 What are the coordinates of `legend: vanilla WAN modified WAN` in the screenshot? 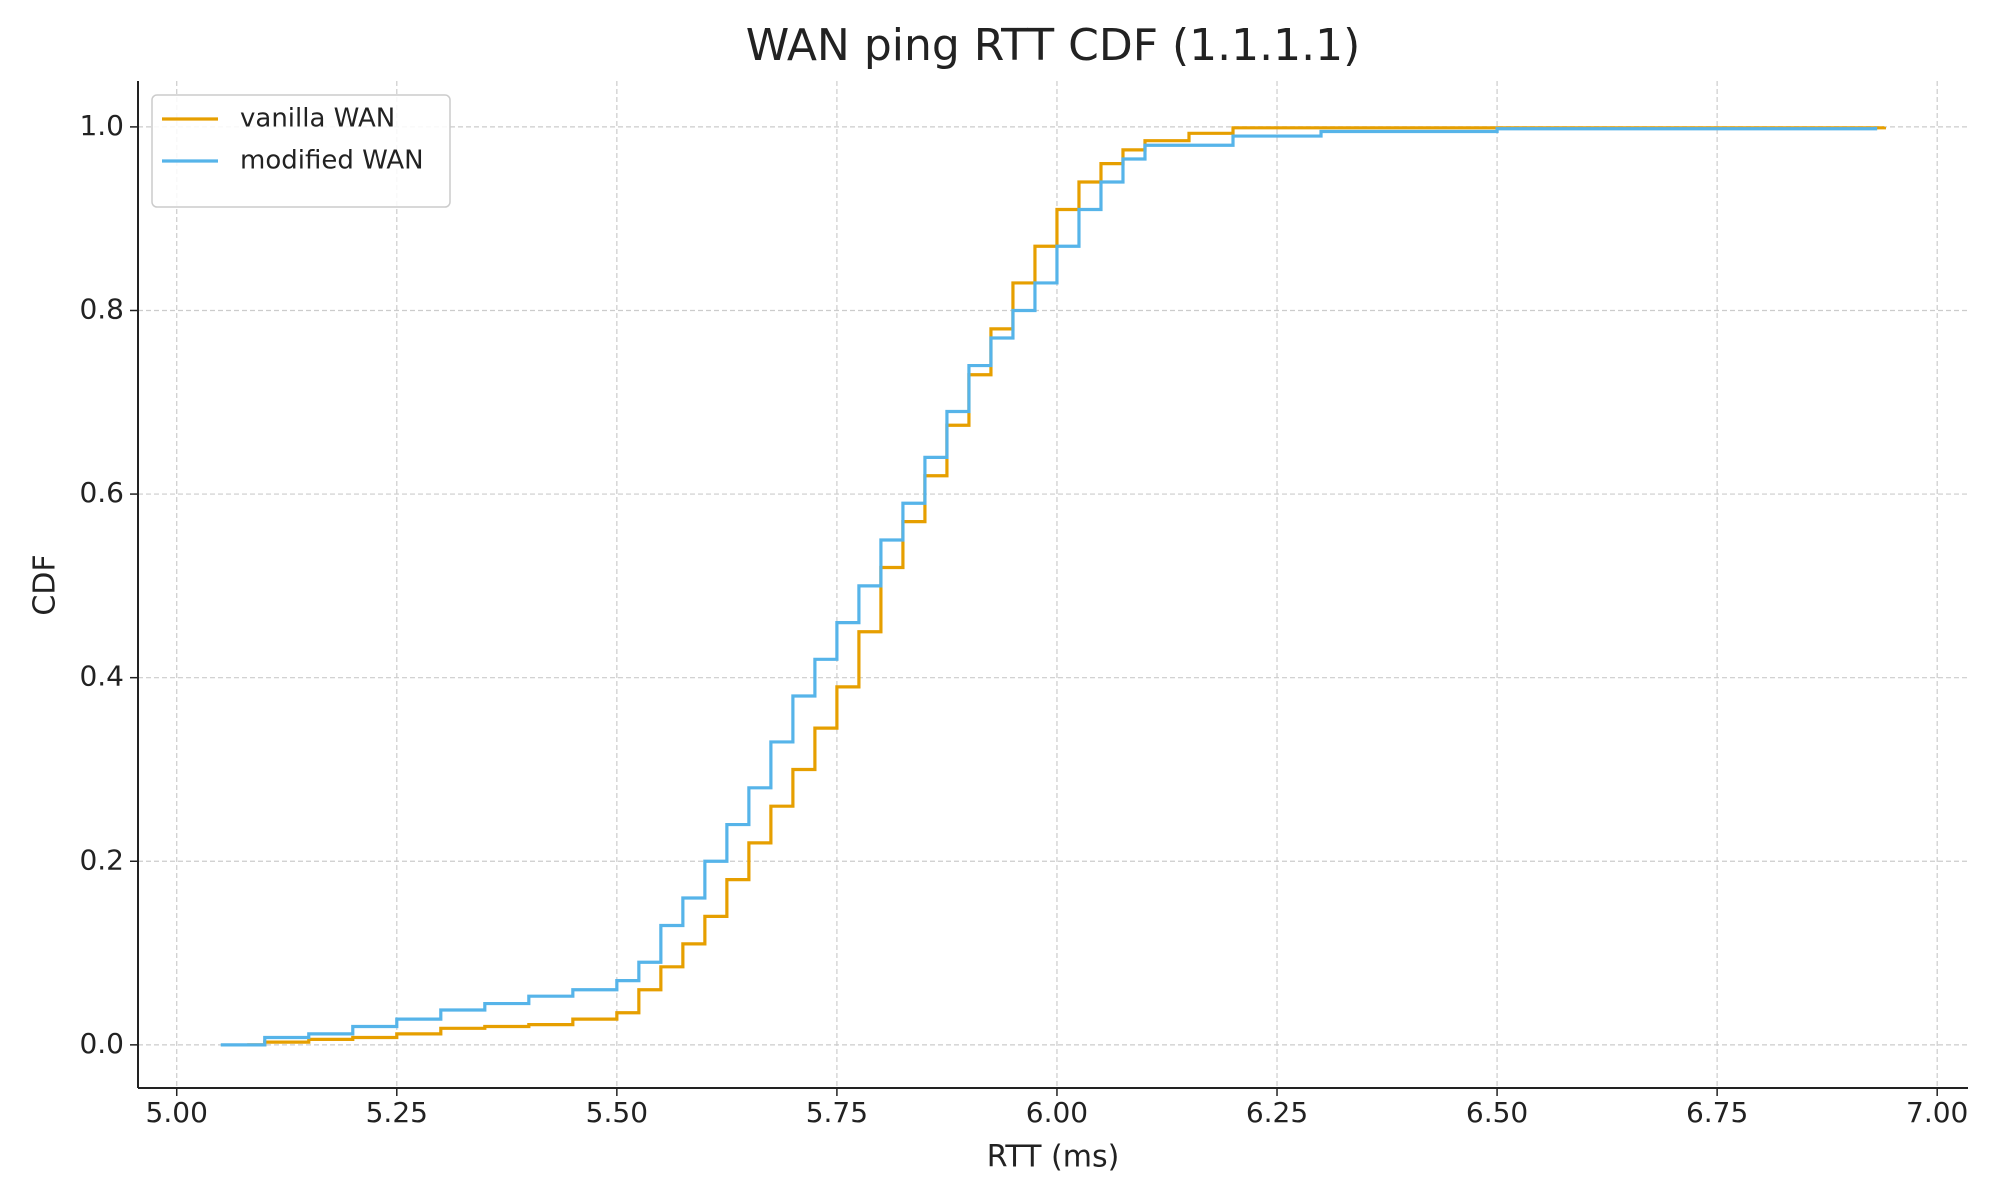 It's located at (301, 151).